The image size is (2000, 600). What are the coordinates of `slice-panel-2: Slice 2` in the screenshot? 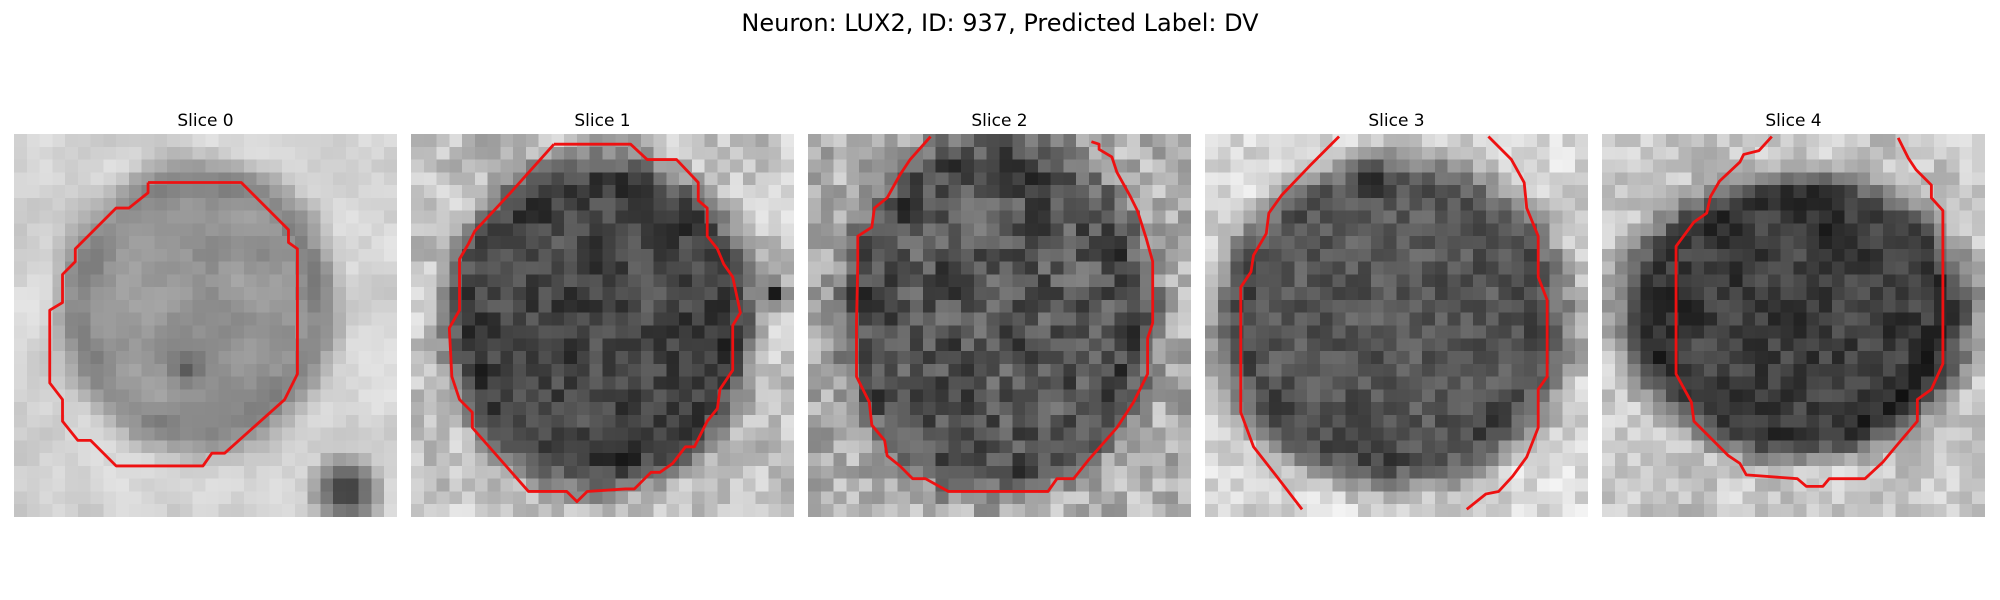 It's located at (999, 312).